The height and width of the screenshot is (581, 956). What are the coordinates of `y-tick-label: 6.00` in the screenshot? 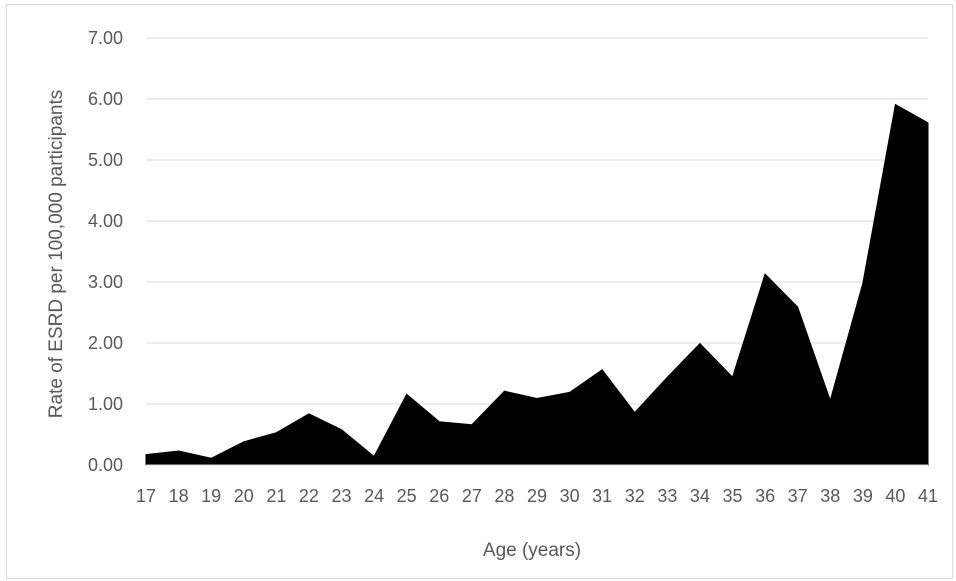 It's located at (105, 99).